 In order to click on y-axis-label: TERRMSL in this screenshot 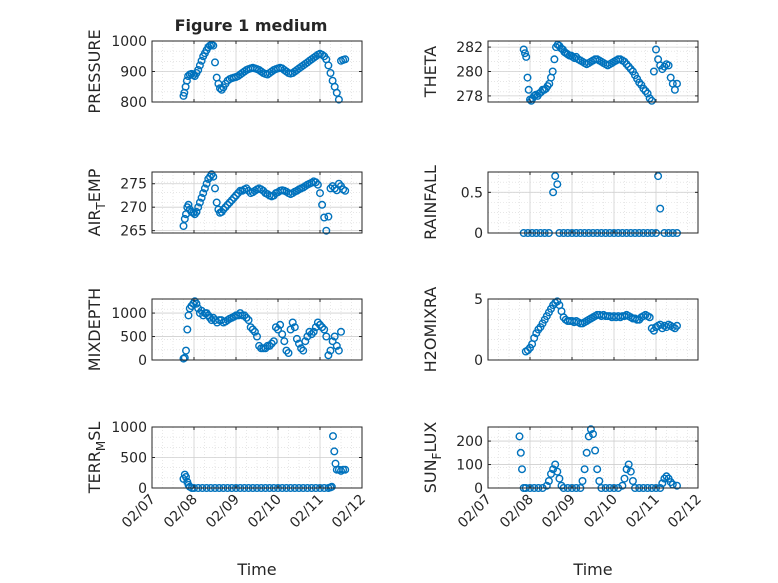, I will do `click(96, 458)`.